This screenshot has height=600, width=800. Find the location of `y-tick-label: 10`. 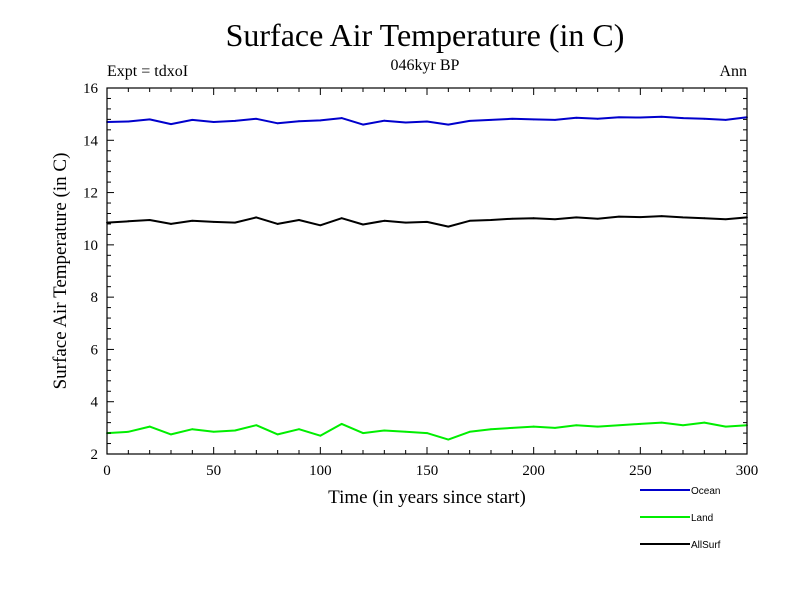

y-tick-label: 10 is located at coordinates (90, 246).